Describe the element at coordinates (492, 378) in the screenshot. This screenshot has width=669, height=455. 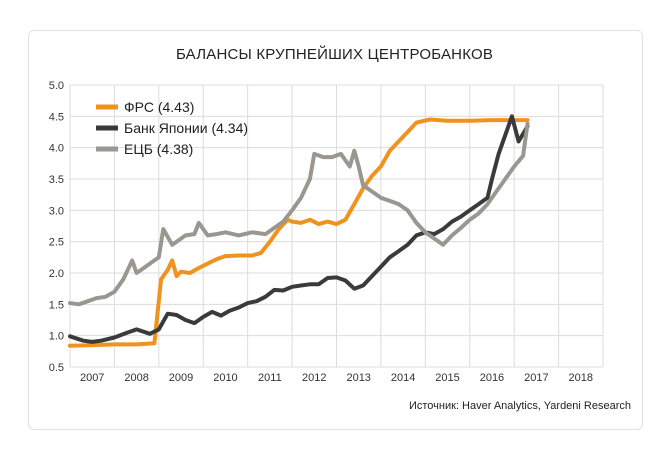
I see `x-tick-label: 2016` at that location.